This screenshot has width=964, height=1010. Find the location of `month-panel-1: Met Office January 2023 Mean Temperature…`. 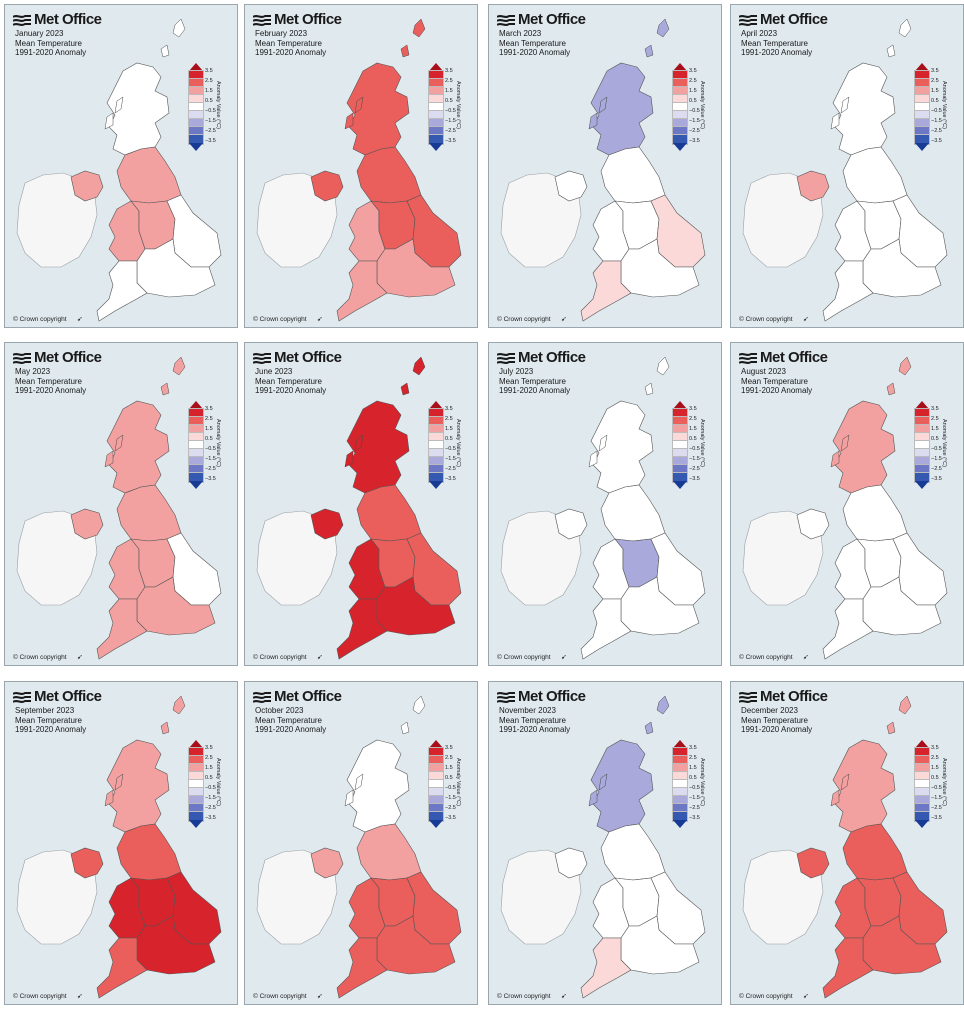

month-panel-1: Met Office January 2023 Mean Temperature… is located at coordinates (121, 166).